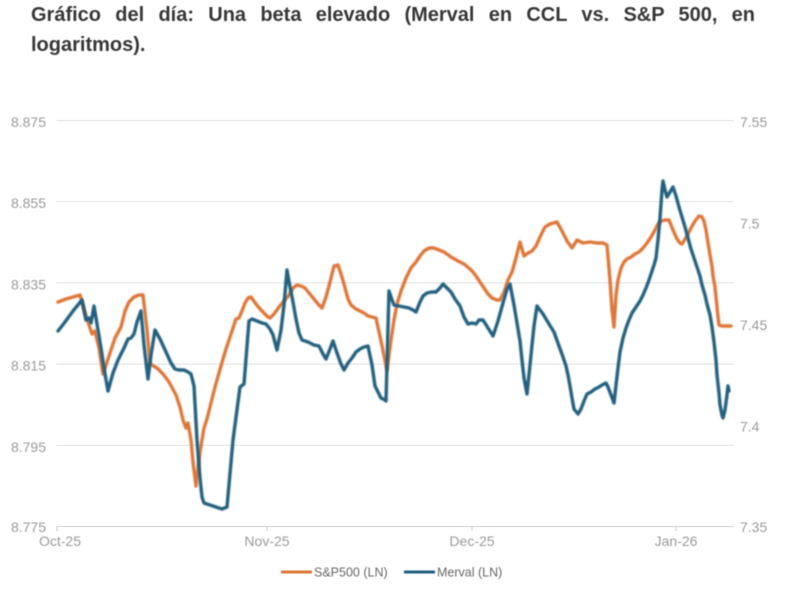 The width and height of the screenshot is (800, 607). What do you see at coordinates (676, 541) in the screenshot?
I see `svg-text: Jan-26` at bounding box center [676, 541].